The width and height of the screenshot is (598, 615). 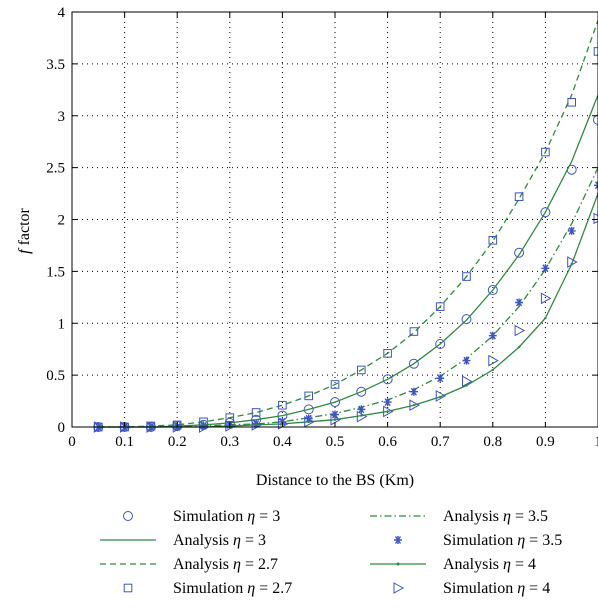 What do you see at coordinates (62, 221) in the screenshot?
I see `y-tick-label: 2` at bounding box center [62, 221].